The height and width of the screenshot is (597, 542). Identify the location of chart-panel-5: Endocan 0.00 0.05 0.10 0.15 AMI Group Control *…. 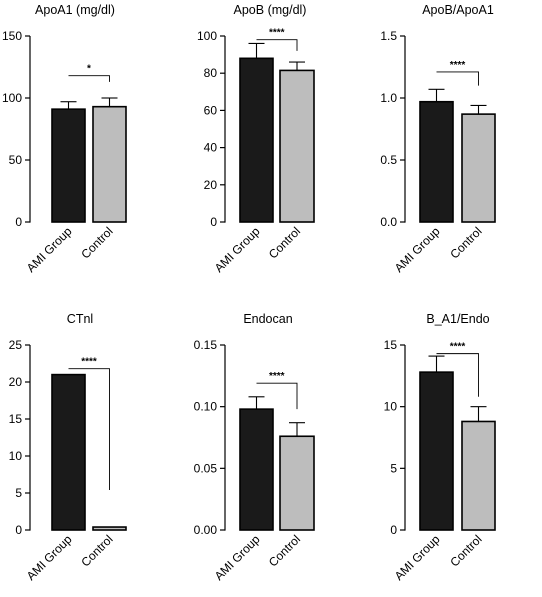
(254, 447).